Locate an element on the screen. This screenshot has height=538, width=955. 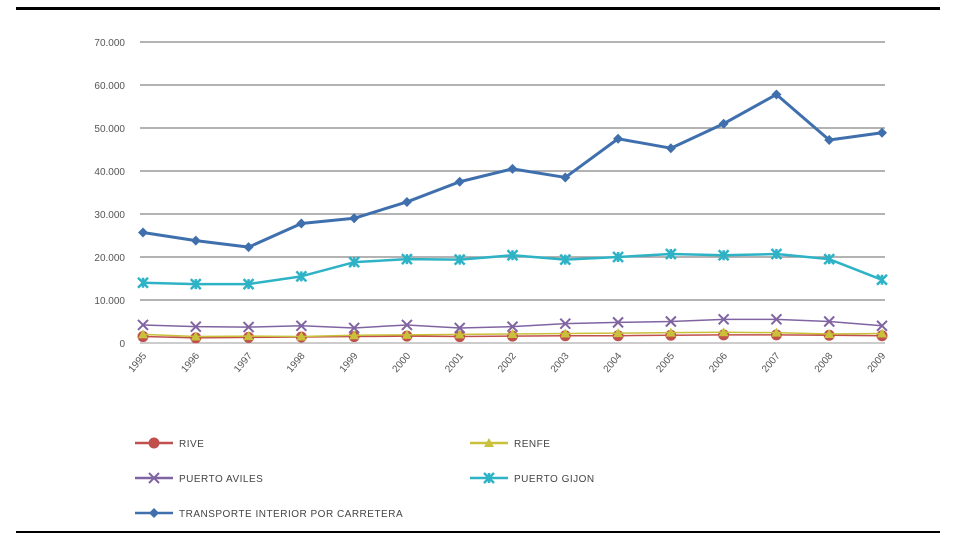
y-tick-label: 10.000 is located at coordinates (109, 301).